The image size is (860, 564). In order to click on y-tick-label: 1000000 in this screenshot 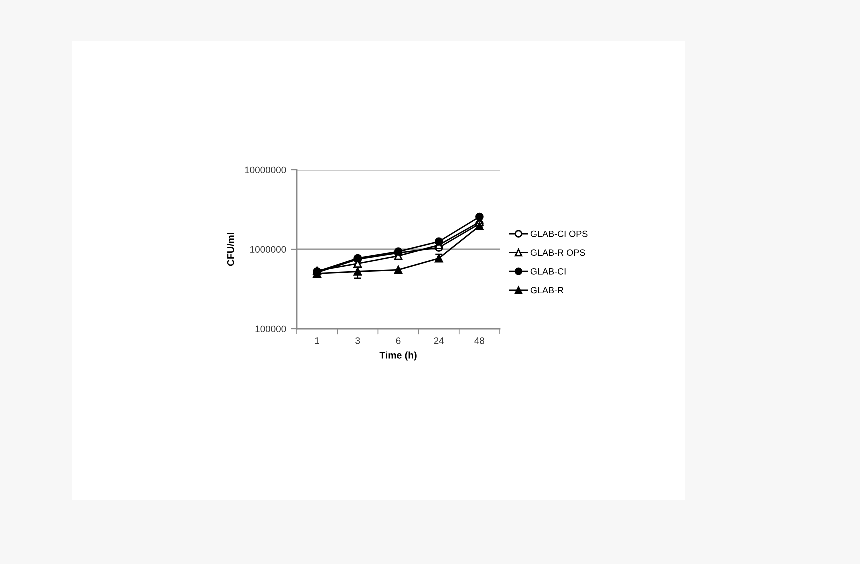, I will do `click(268, 250)`.